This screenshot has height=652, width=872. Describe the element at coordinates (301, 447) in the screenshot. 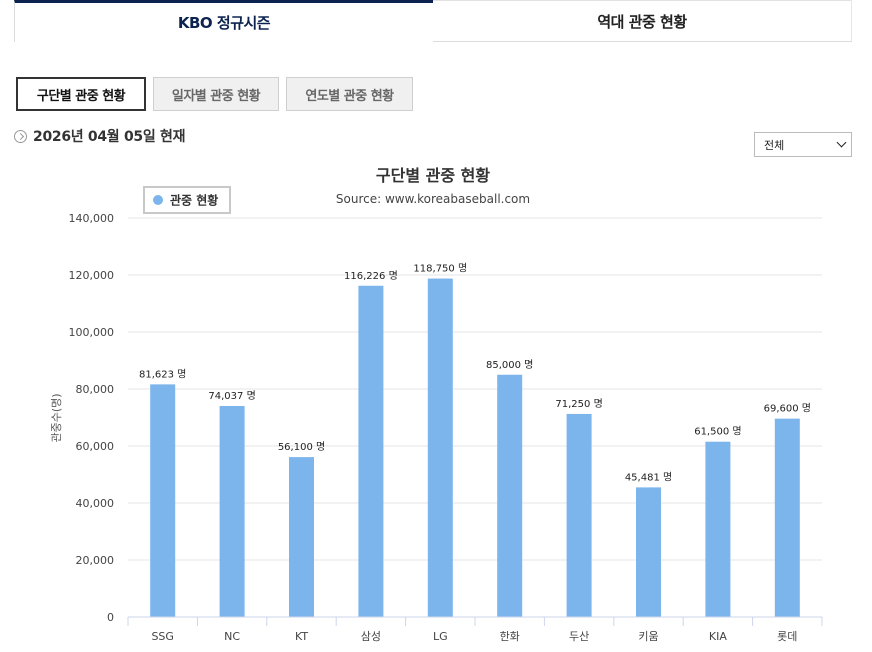

I see `bar-data-label: 56,100 명` at that location.